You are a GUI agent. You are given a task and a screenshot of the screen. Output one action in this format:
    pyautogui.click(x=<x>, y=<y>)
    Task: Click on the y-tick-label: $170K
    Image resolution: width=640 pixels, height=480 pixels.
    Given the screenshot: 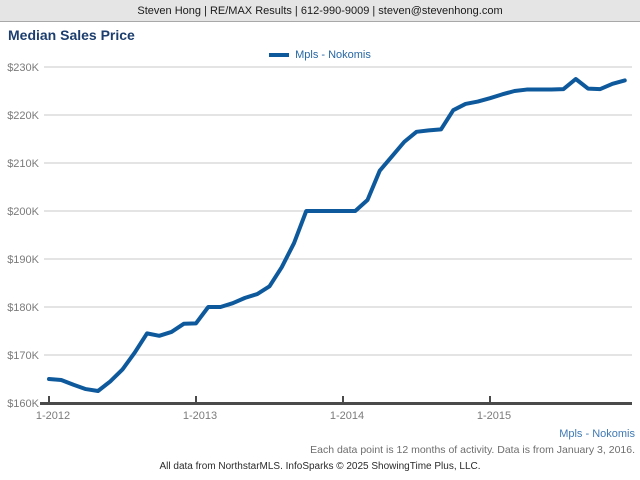 What is the action you would take?
    pyautogui.click(x=23, y=356)
    